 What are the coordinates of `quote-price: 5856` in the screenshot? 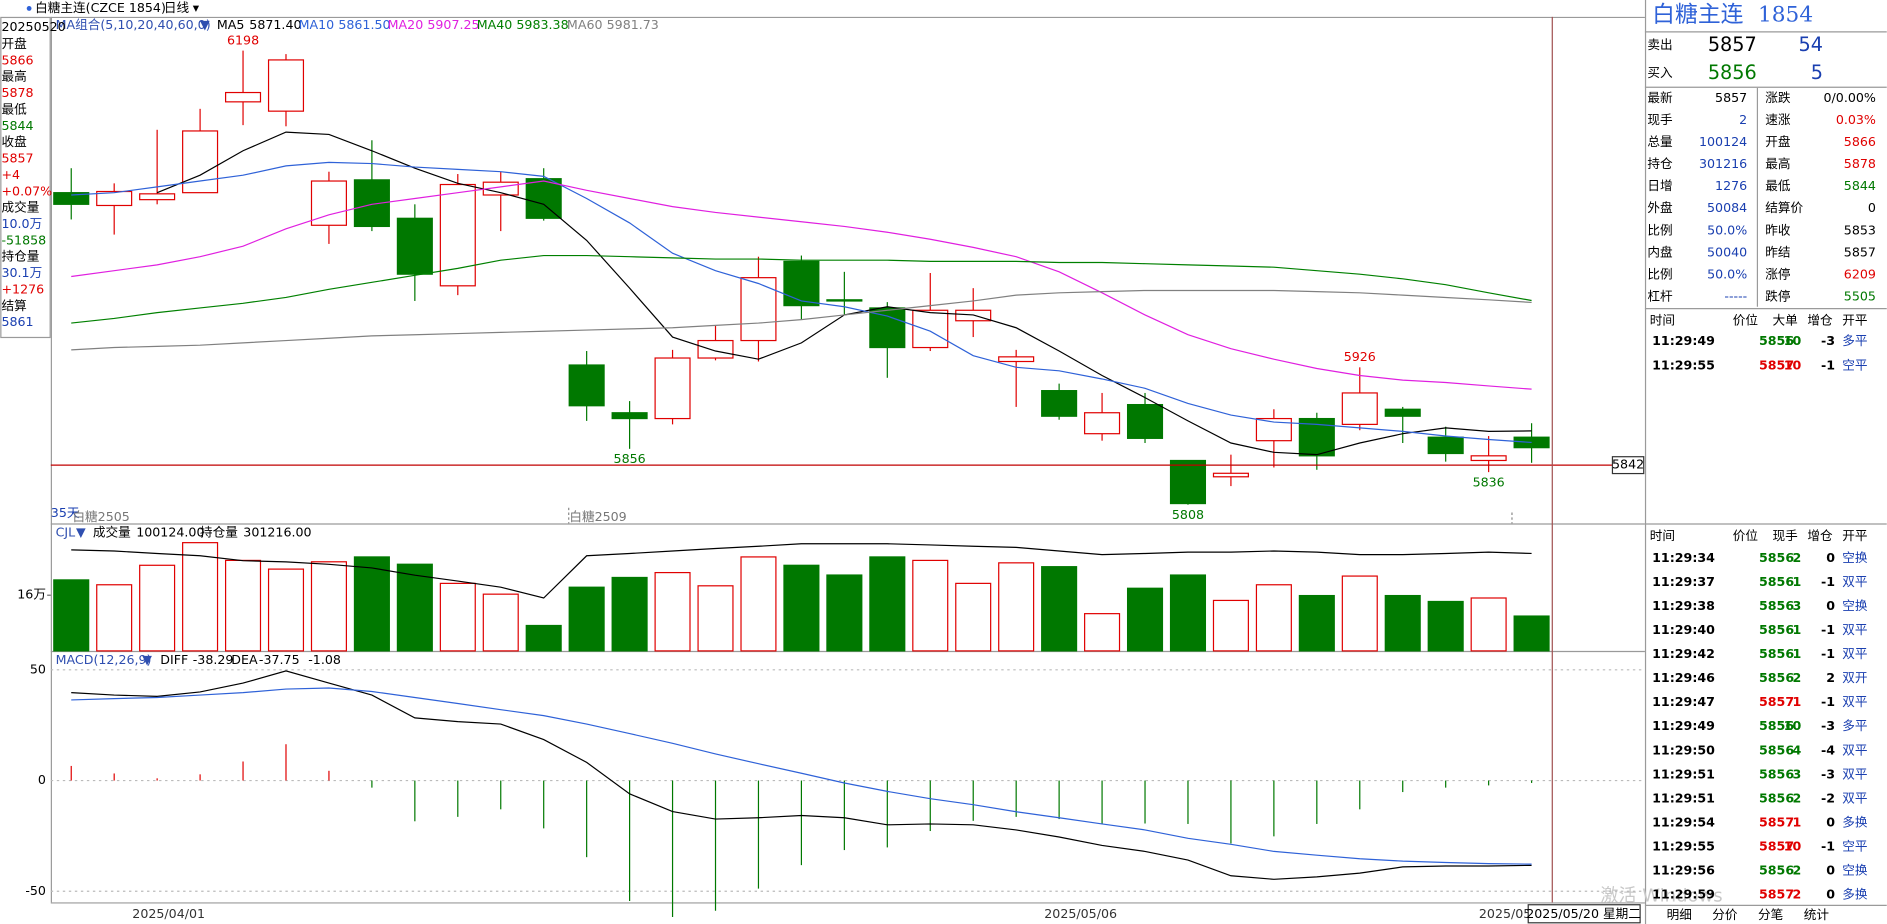 It's located at (1732, 72).